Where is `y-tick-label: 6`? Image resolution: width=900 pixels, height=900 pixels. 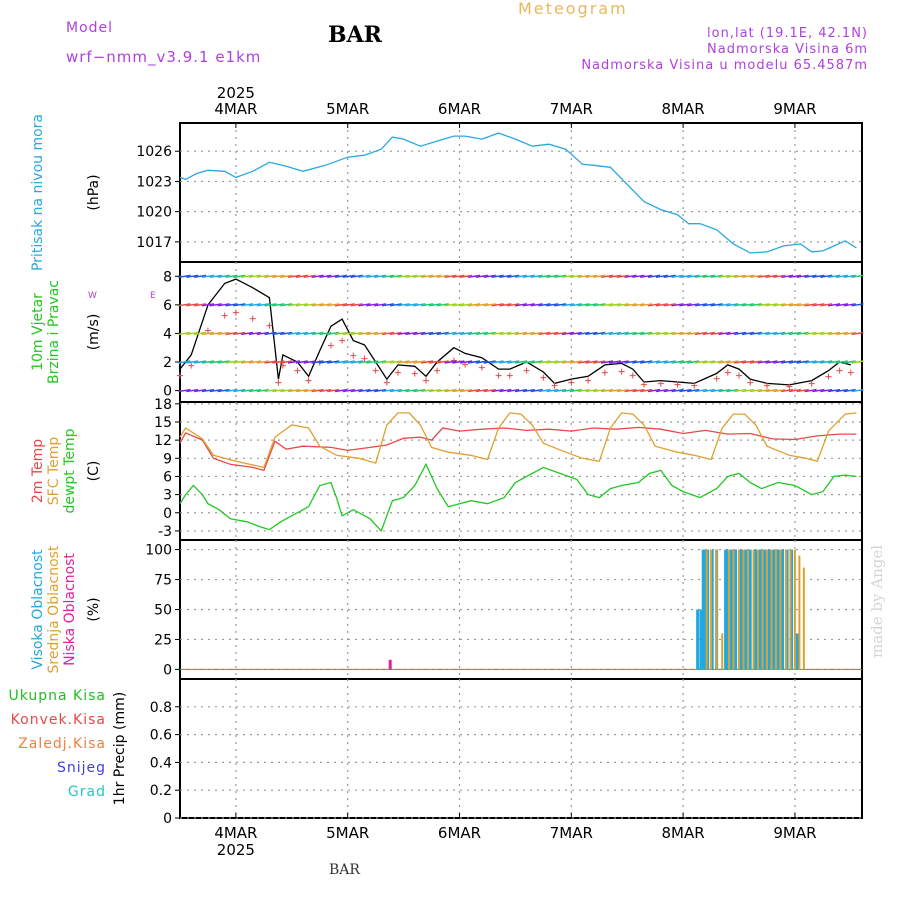 y-tick-label: 6 is located at coordinates (167, 477).